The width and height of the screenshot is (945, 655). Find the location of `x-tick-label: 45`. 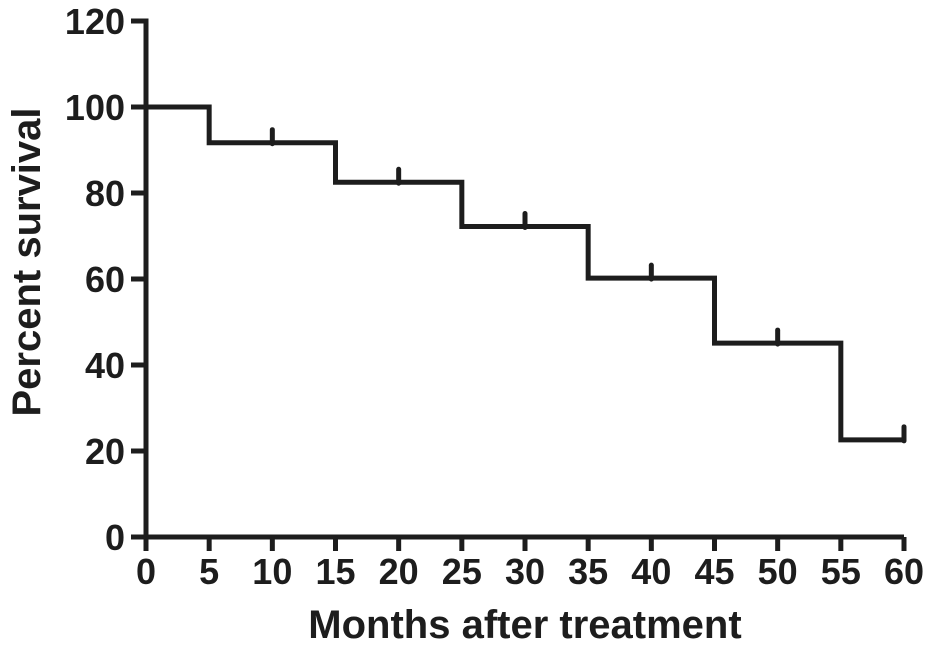

x-tick-label: 45 is located at coordinates (714, 571).